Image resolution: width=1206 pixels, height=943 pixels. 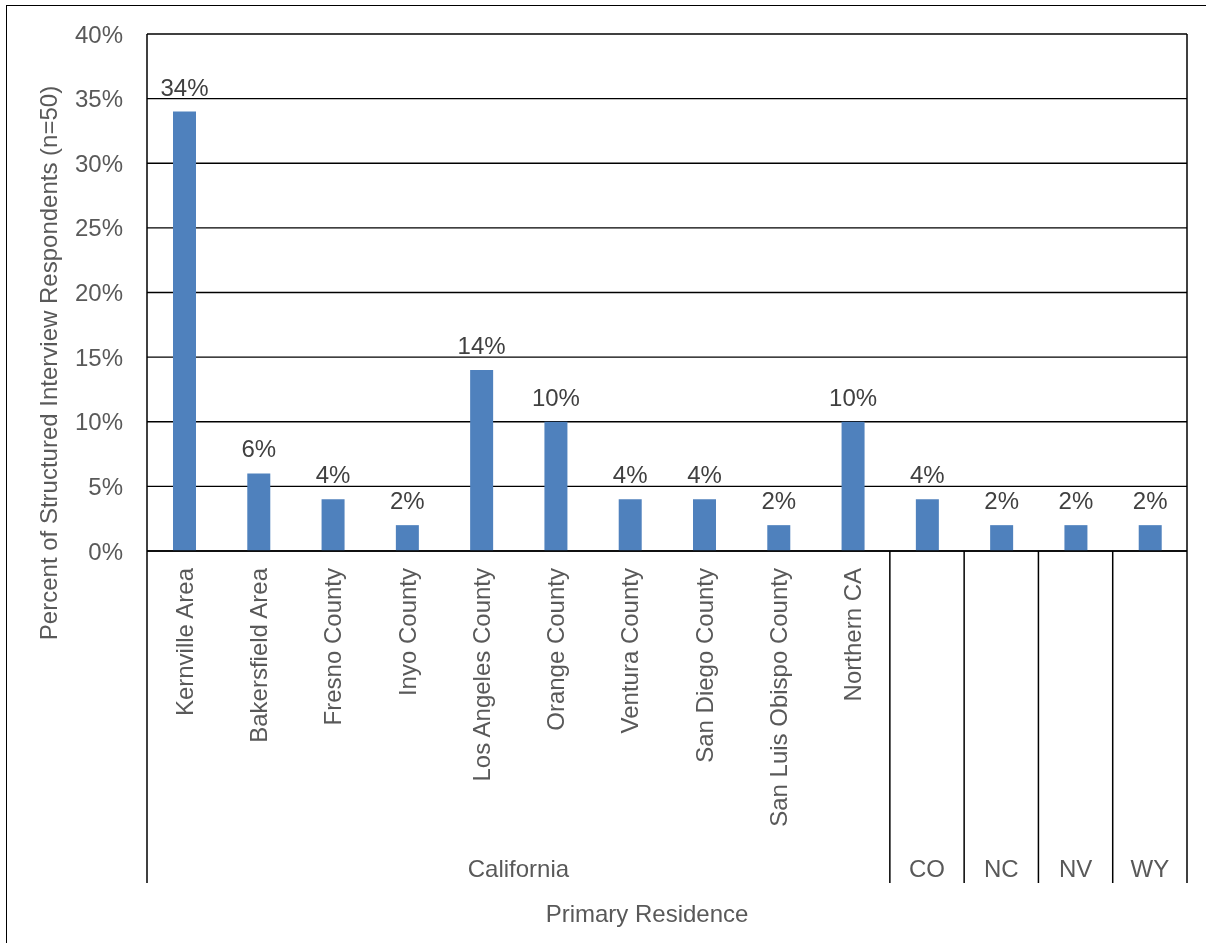 What do you see at coordinates (48, 363) in the screenshot?
I see `y-axis-title: Percent of Structured Interview Respondents (n=50)` at bounding box center [48, 363].